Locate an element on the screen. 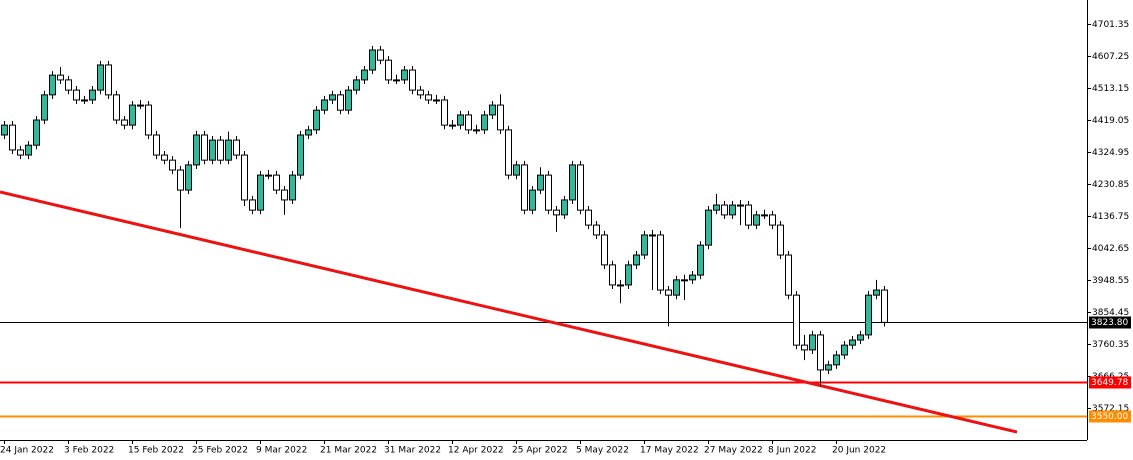 The width and height of the screenshot is (1133, 460). y-tick-label: 4419.05 is located at coordinates (1110, 121).